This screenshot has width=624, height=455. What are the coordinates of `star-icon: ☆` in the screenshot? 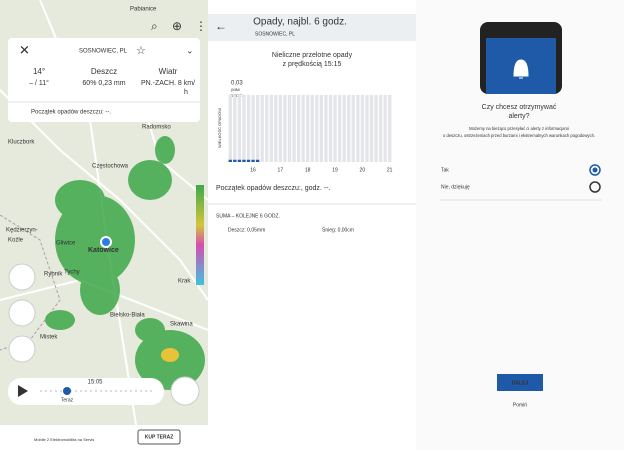 It's located at (141, 51).